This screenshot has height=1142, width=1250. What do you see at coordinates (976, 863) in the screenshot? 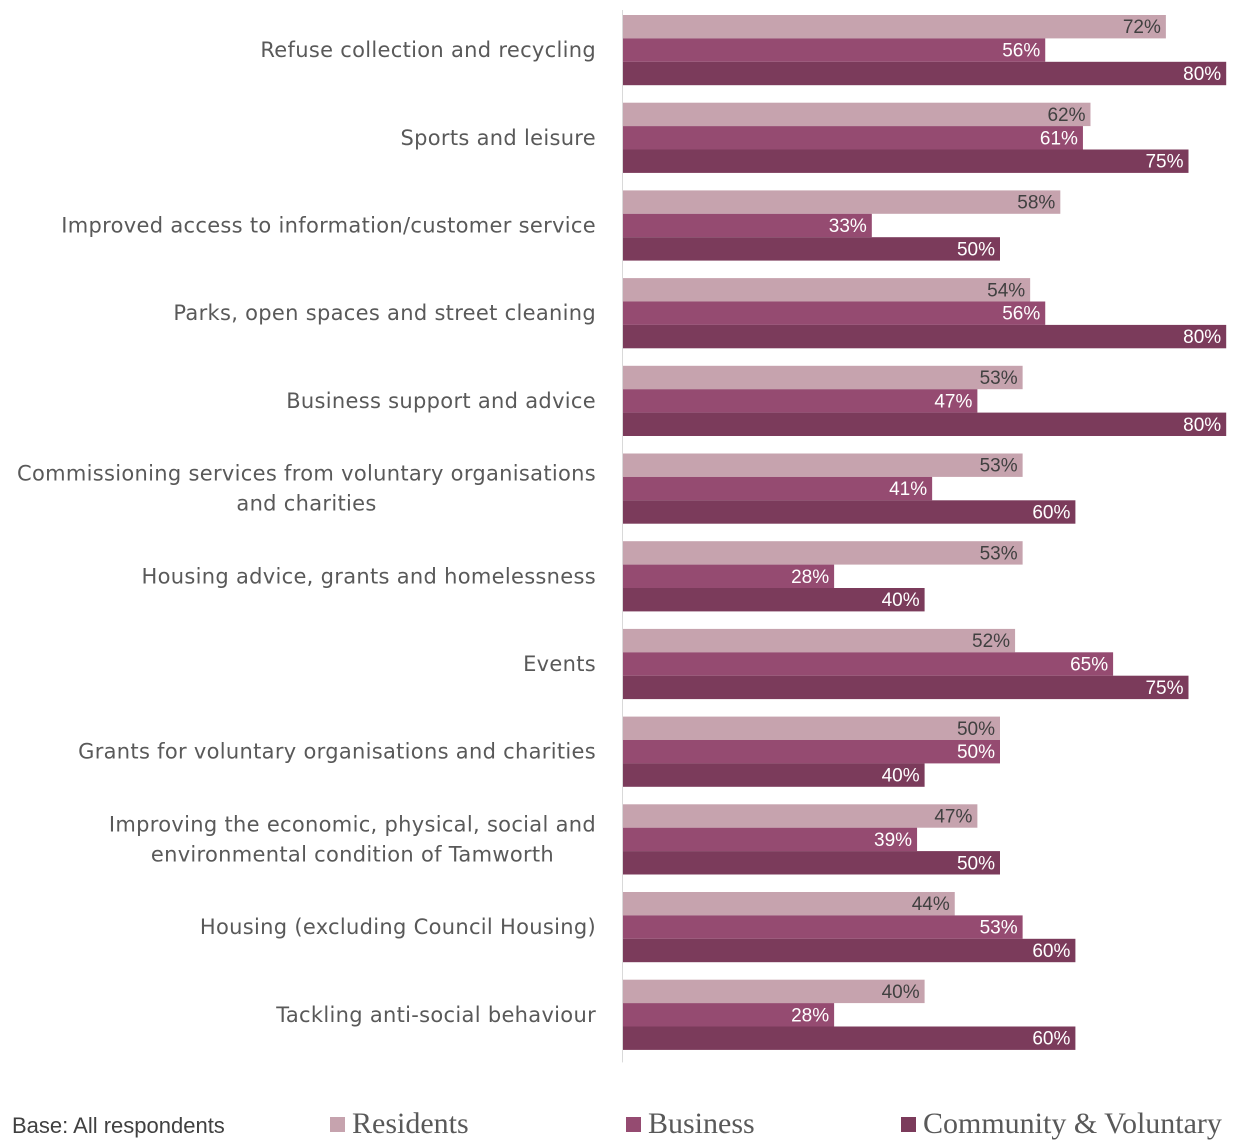
I see `value-label-community-voluntary-improving-the-economic-physical-social-and-environmental-condition-of-tamworth: 50%` at bounding box center [976, 863].